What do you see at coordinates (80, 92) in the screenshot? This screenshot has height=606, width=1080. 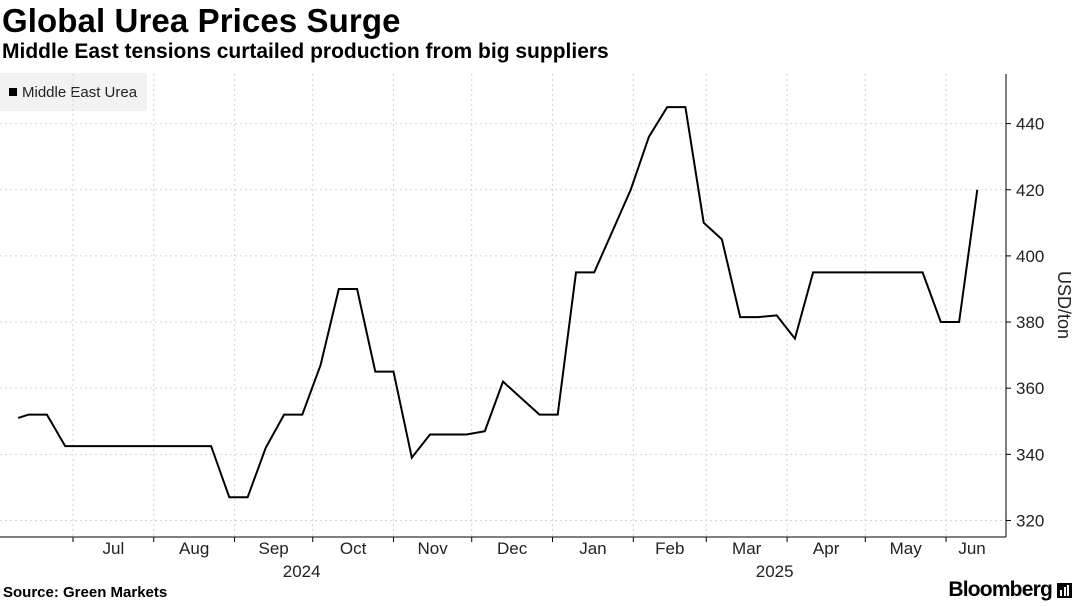 I see `legend-label: Middle East Urea` at bounding box center [80, 92].